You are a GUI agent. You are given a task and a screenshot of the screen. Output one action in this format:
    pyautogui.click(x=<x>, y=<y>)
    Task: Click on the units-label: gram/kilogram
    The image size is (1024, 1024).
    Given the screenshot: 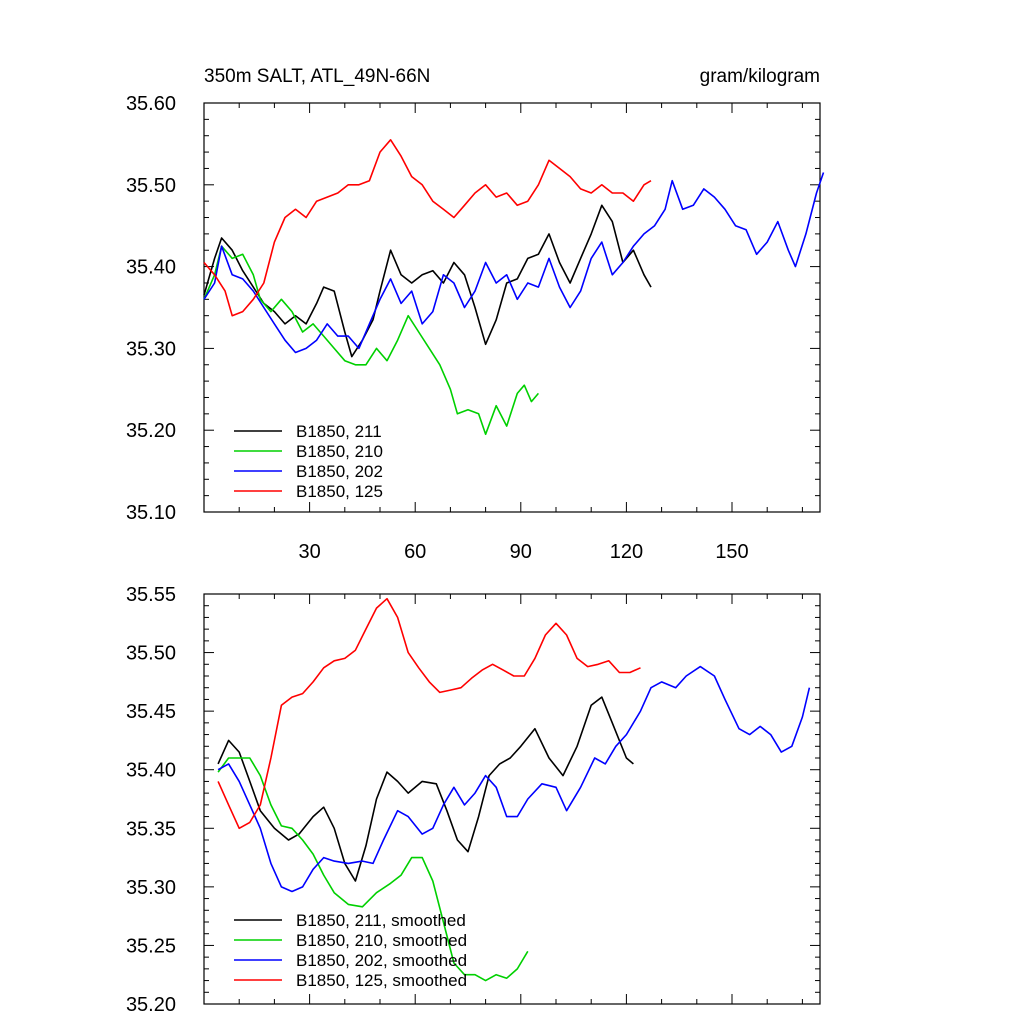 What is the action you would take?
    pyautogui.click(x=760, y=76)
    